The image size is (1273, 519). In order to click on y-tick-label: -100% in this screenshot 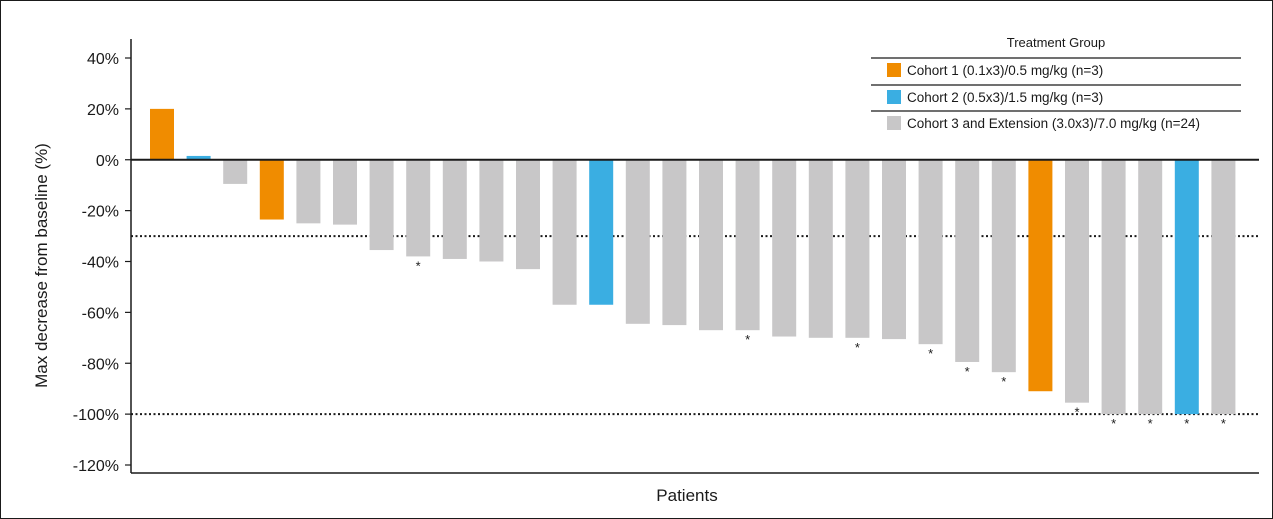, I will do `click(96, 415)`.